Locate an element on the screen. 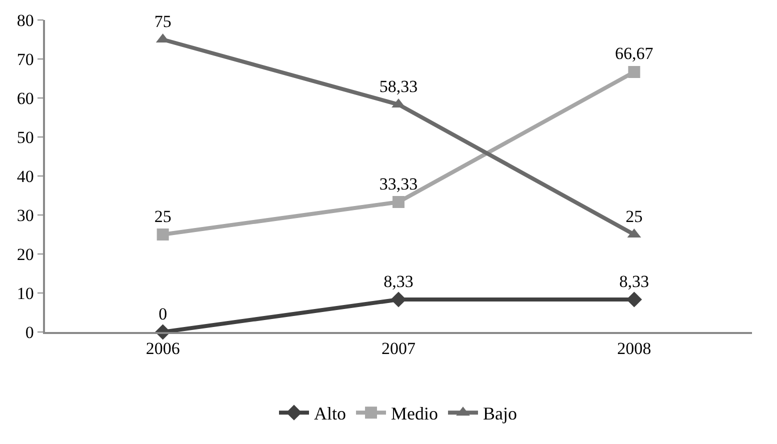  y-tick-label: 20 is located at coordinates (25, 254).